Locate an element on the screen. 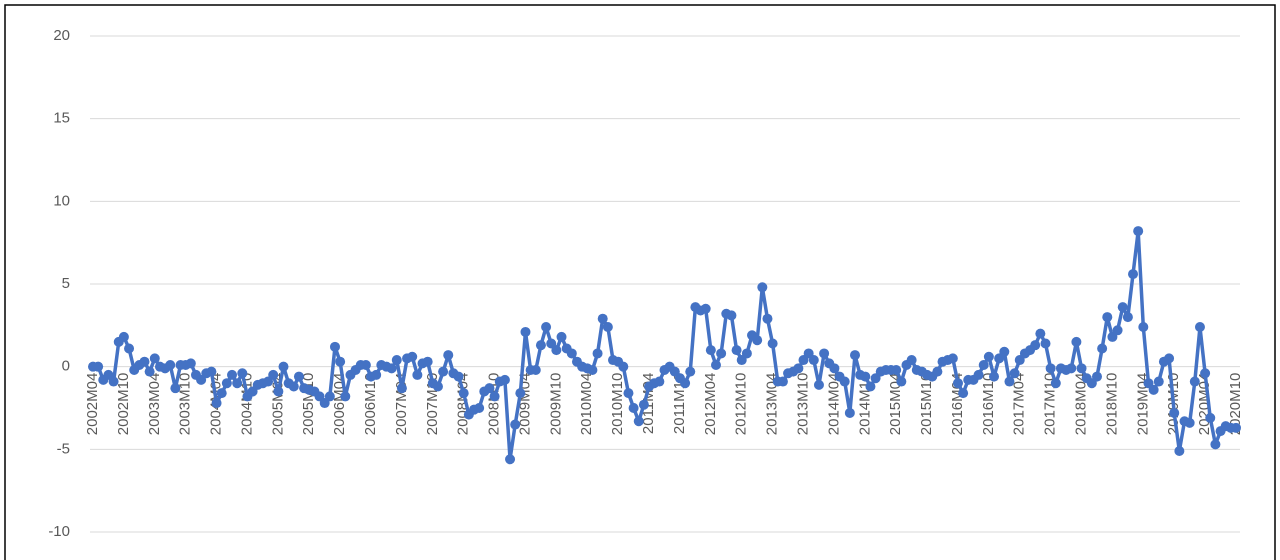 The height and width of the screenshot is (560, 1280). x-tick-label: 2016M10 is located at coordinates (988, 404).